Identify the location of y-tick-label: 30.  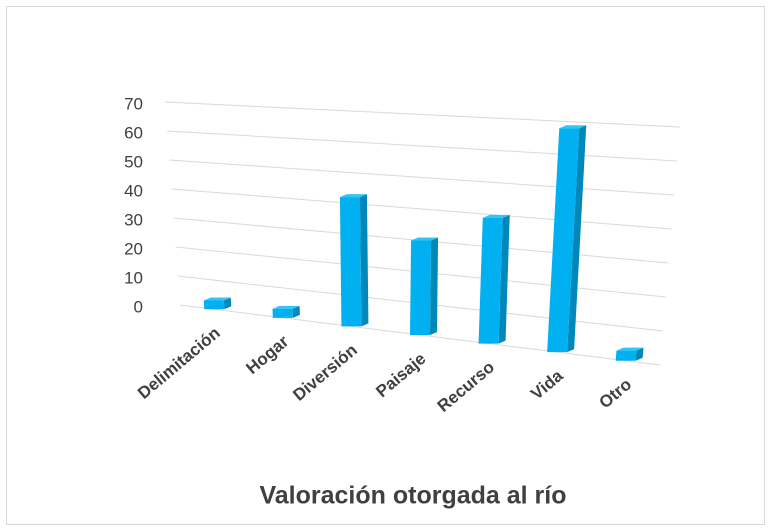
(133, 219).